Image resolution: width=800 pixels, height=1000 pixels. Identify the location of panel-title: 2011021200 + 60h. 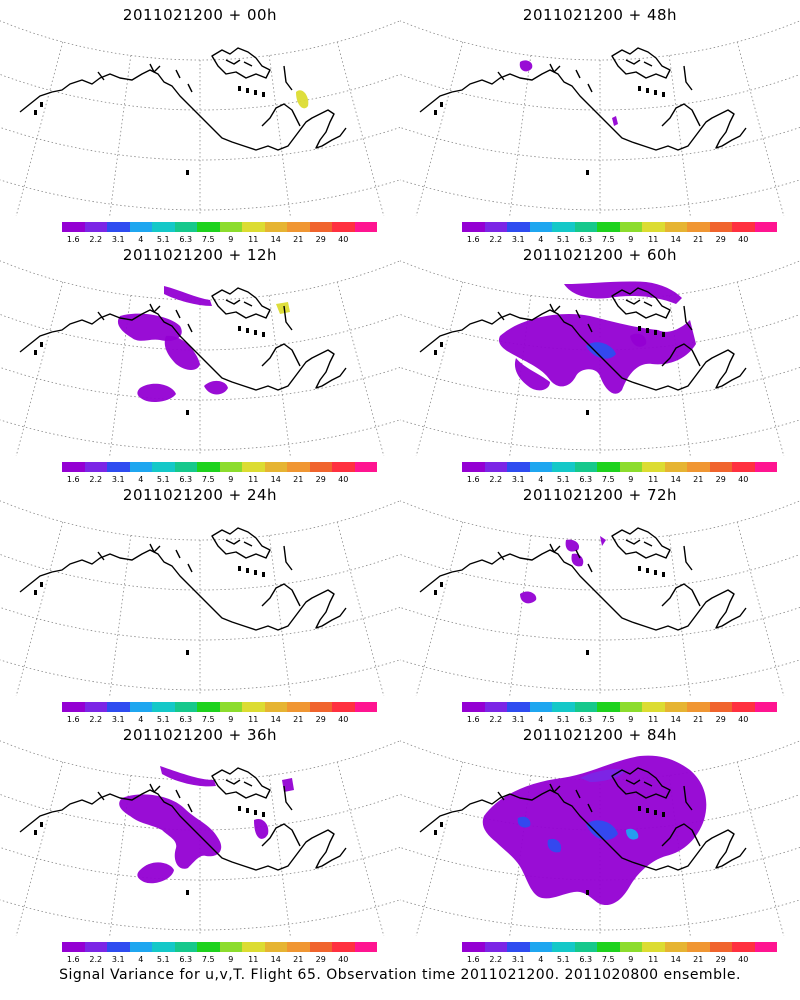
(600, 255).